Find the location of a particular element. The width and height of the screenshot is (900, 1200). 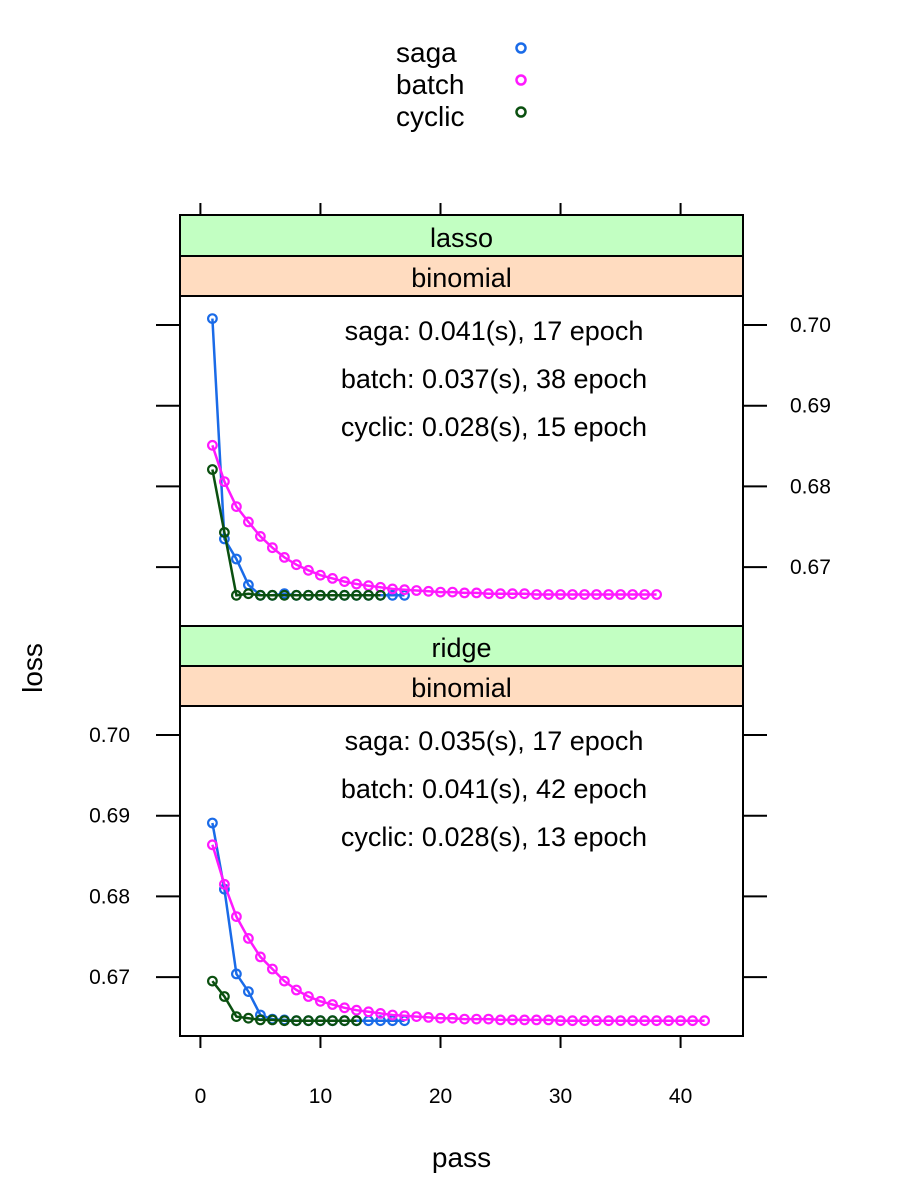

strip-binomial-bottom is located at coordinates (461, 686).